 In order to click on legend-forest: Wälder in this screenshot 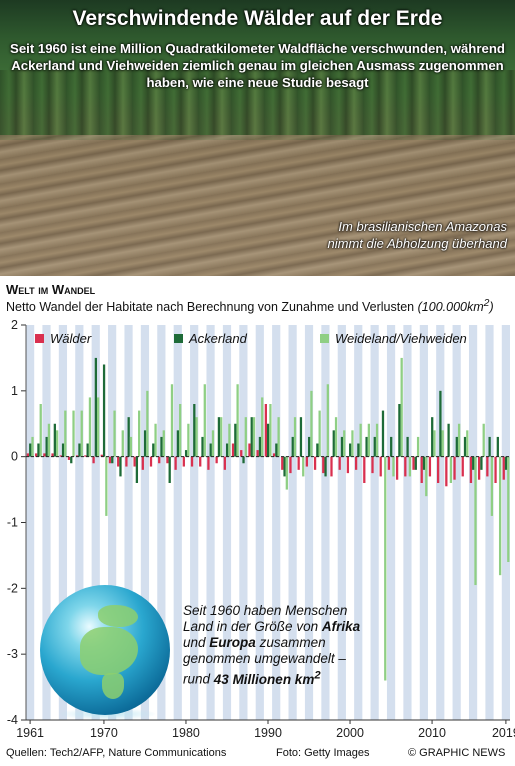, I will do `click(63, 338)`.